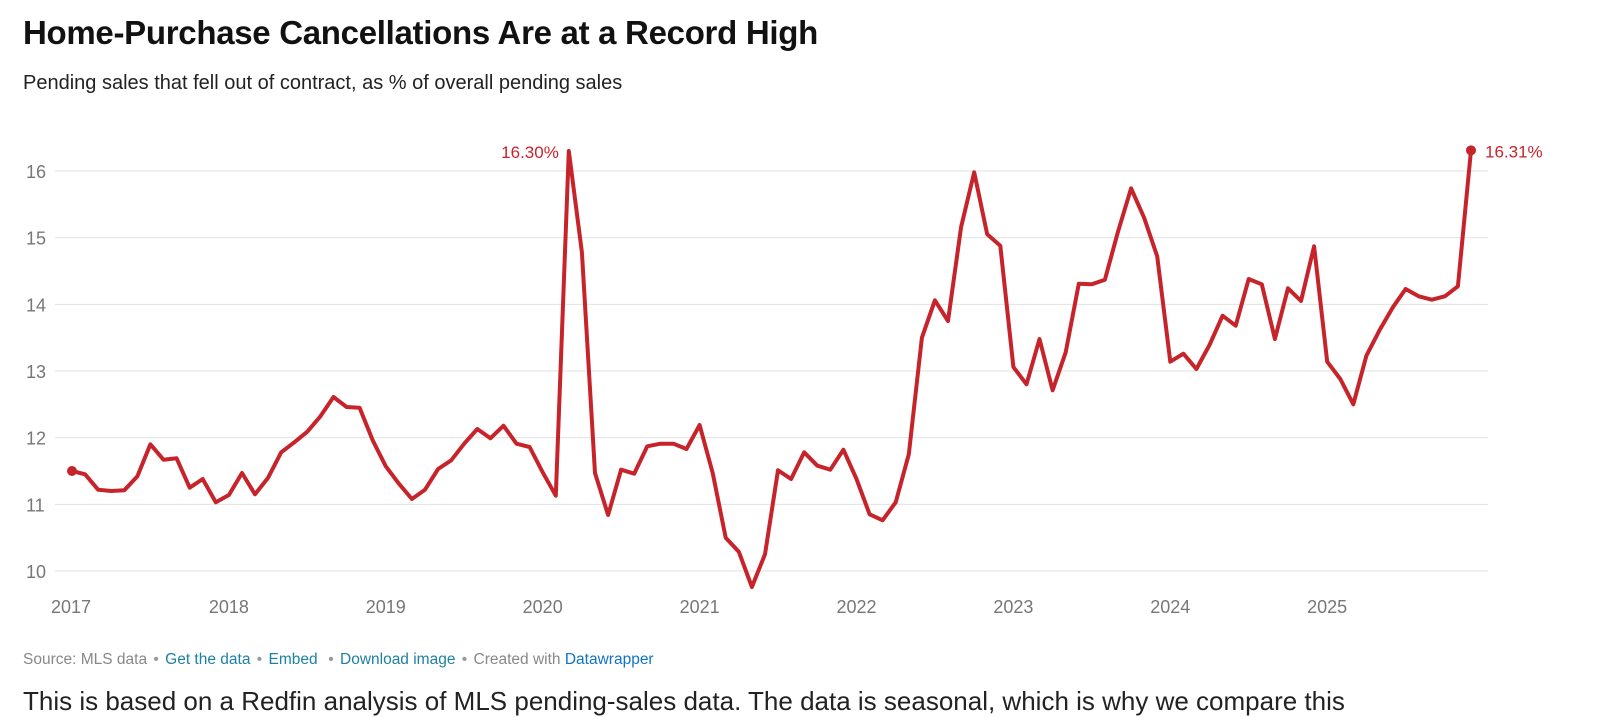 This screenshot has height=717, width=1600. Describe the element at coordinates (1170, 607) in the screenshot. I see `x-tick-label-2024: 2024` at that location.